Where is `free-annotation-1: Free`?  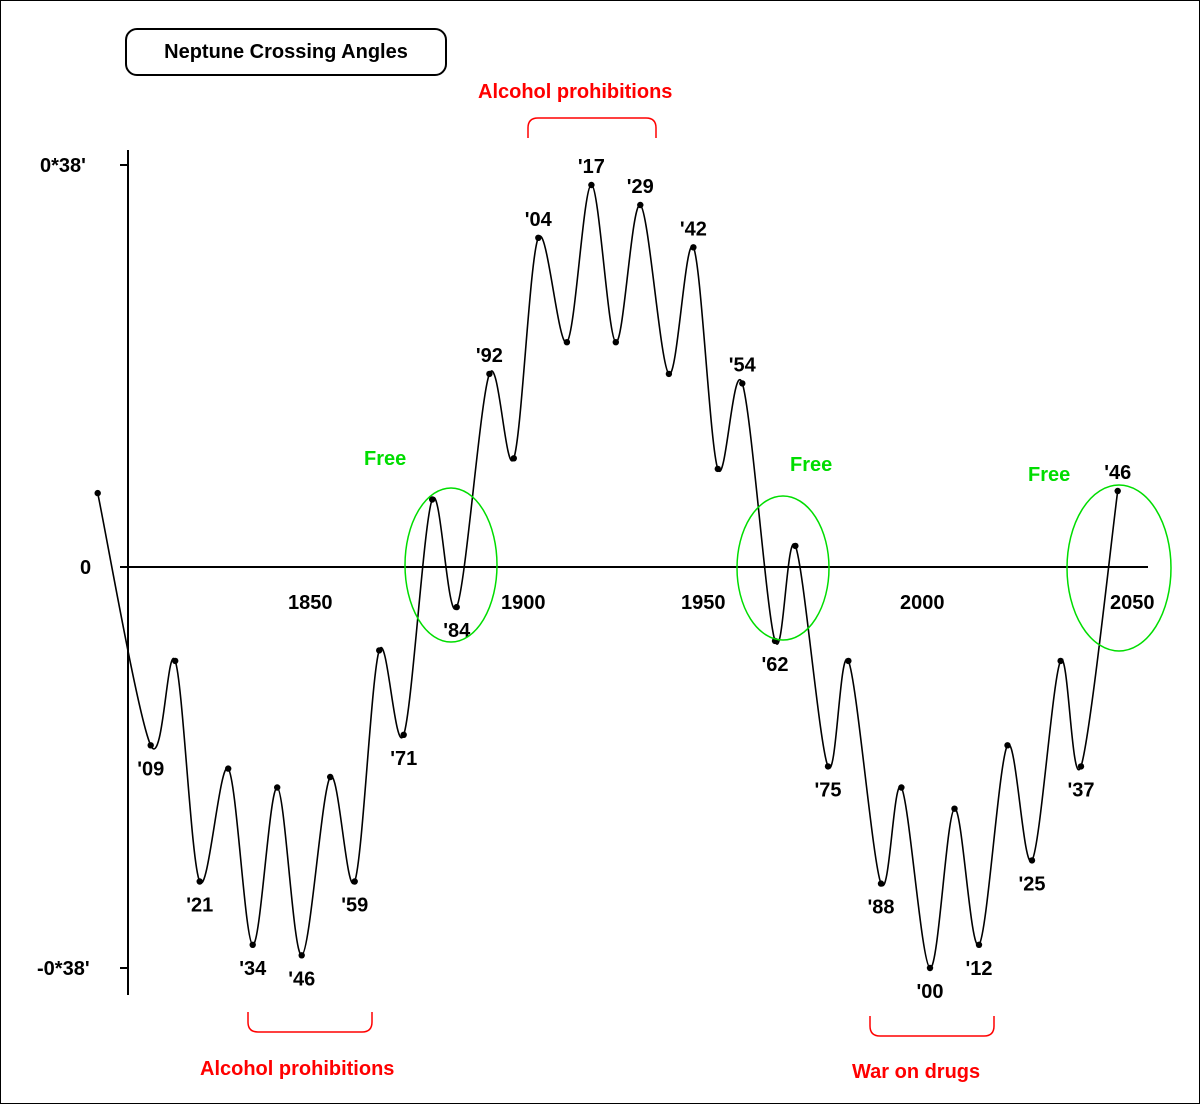 free-annotation-1: Free is located at coordinates (431, 545).